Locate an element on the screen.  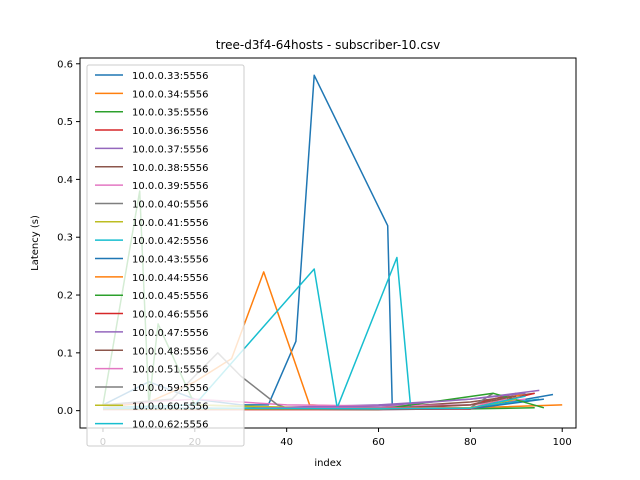
legend-entry: 10.0.0.44:5556 is located at coordinates (170, 278).